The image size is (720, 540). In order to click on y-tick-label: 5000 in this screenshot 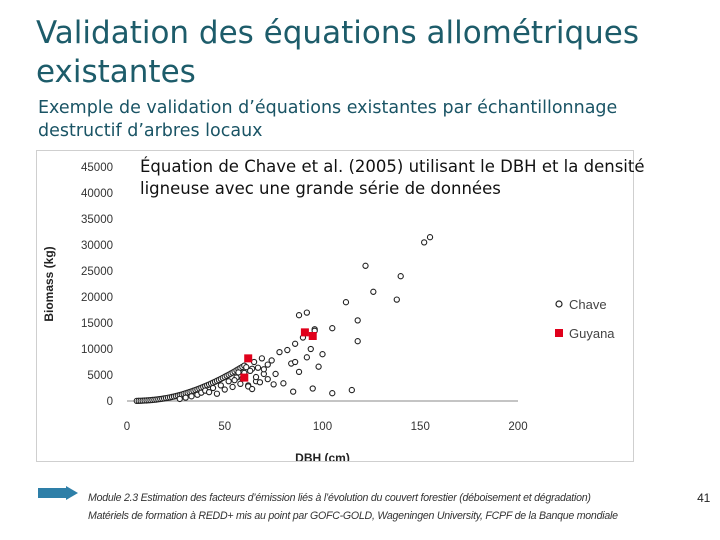, I will do `click(100, 376)`.